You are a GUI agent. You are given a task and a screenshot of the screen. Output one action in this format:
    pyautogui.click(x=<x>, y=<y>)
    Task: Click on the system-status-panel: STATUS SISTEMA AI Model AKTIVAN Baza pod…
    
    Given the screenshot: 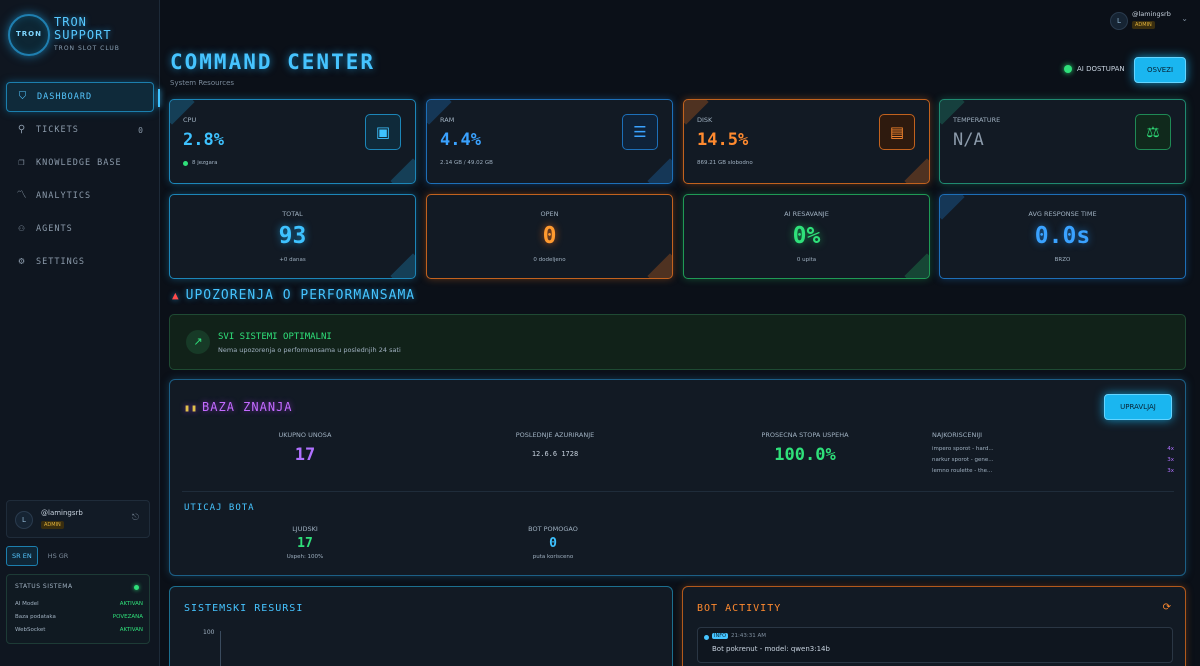 What is the action you would take?
    pyautogui.click(x=78, y=609)
    